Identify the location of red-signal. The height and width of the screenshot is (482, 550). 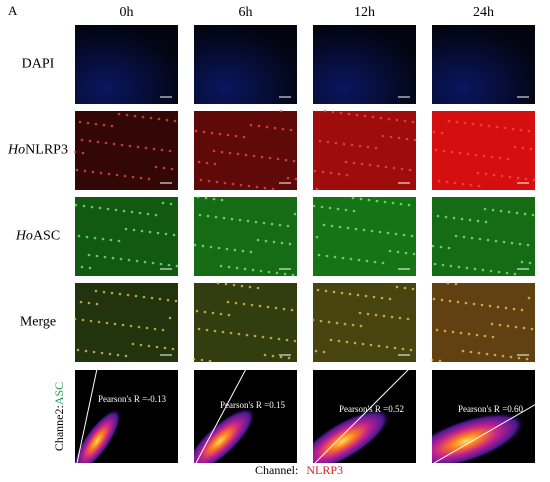
(364, 150).